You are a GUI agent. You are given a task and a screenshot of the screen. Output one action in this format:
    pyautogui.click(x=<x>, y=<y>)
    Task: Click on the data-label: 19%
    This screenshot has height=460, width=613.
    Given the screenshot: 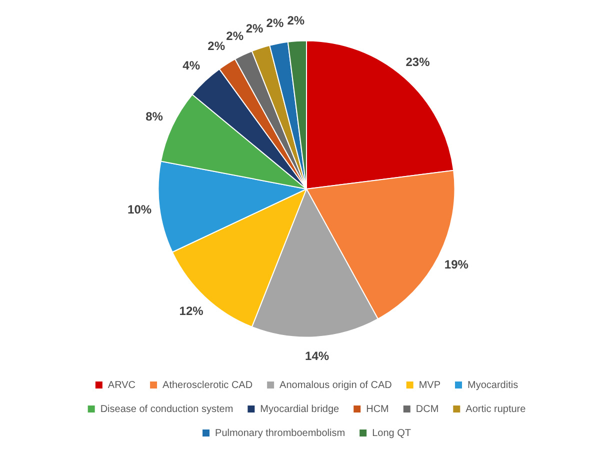 What is the action you would take?
    pyautogui.click(x=456, y=265)
    